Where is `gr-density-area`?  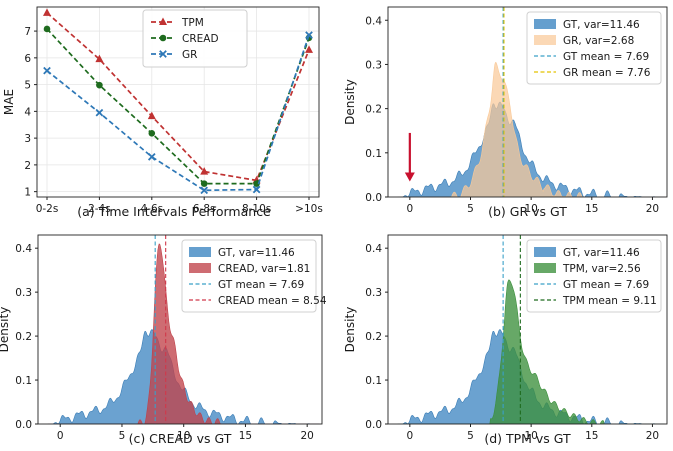 gr-density-area is located at coordinates (531, 129).